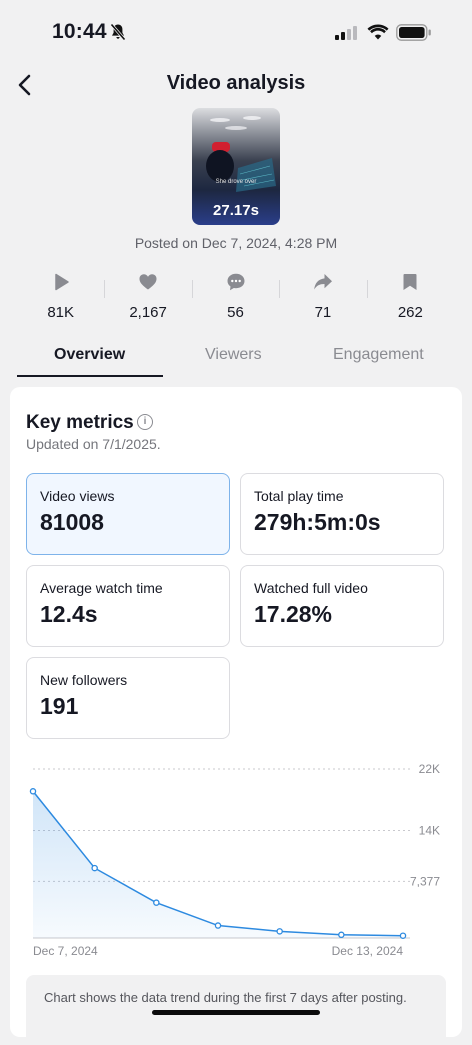 The image size is (472, 1045). What do you see at coordinates (241, 154) in the screenshot?
I see `thumbnail-scene` at bounding box center [241, 154].